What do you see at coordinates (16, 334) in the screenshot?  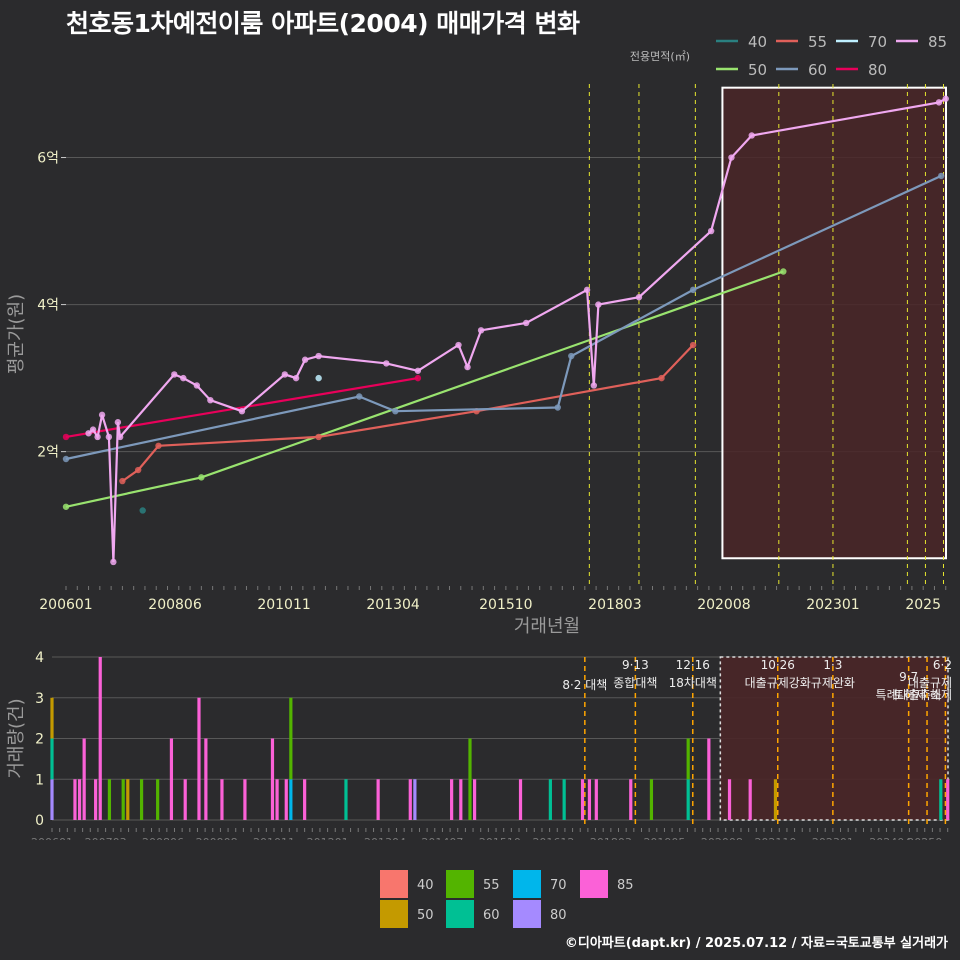 I see `y-axis-title: 평균가(원)` at bounding box center [16, 334].